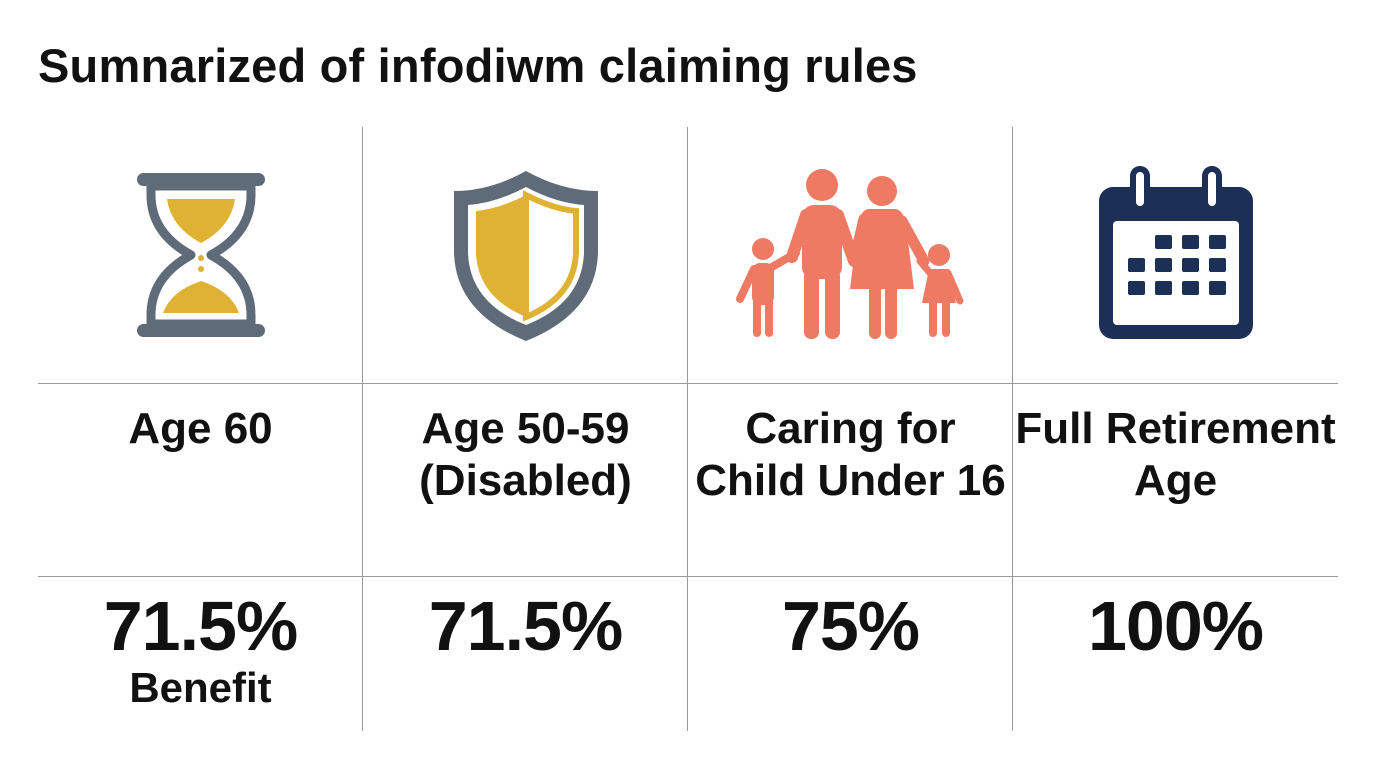 The width and height of the screenshot is (1376, 768). I want to click on column-4-value-cell: 100%, so click(1175, 627).